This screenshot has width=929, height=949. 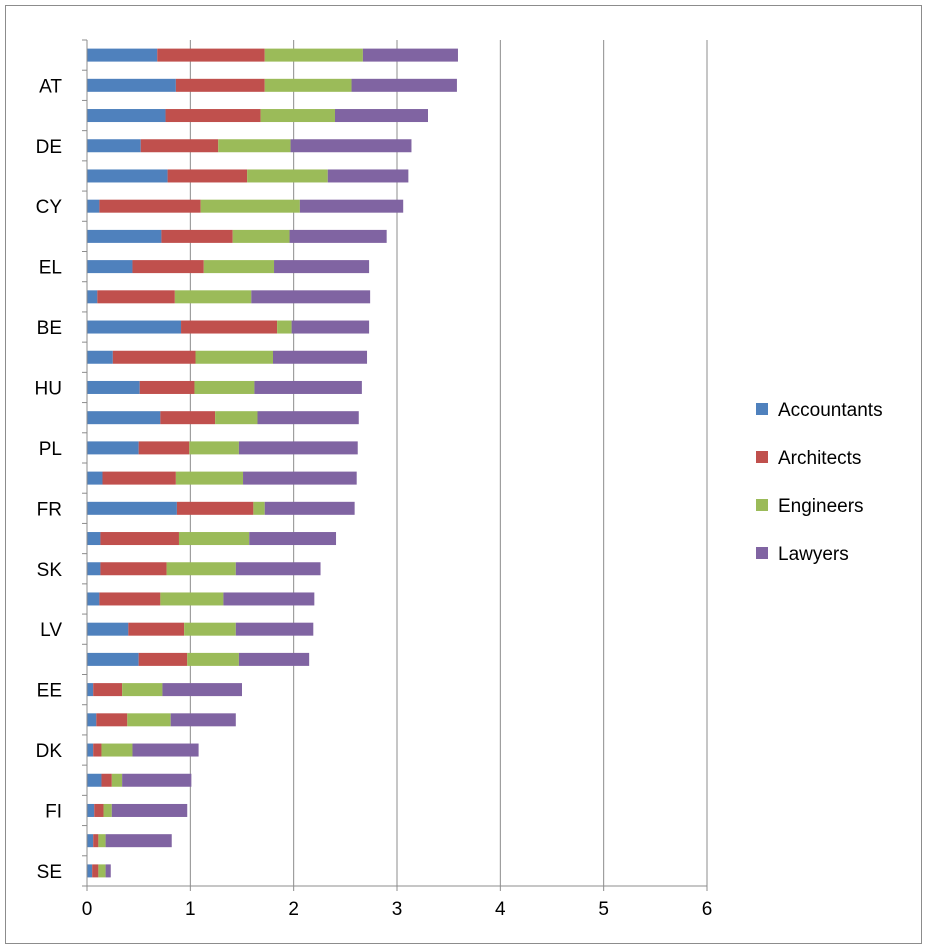 What do you see at coordinates (50, 268) in the screenshot?
I see `y-tick-label: EL` at bounding box center [50, 268].